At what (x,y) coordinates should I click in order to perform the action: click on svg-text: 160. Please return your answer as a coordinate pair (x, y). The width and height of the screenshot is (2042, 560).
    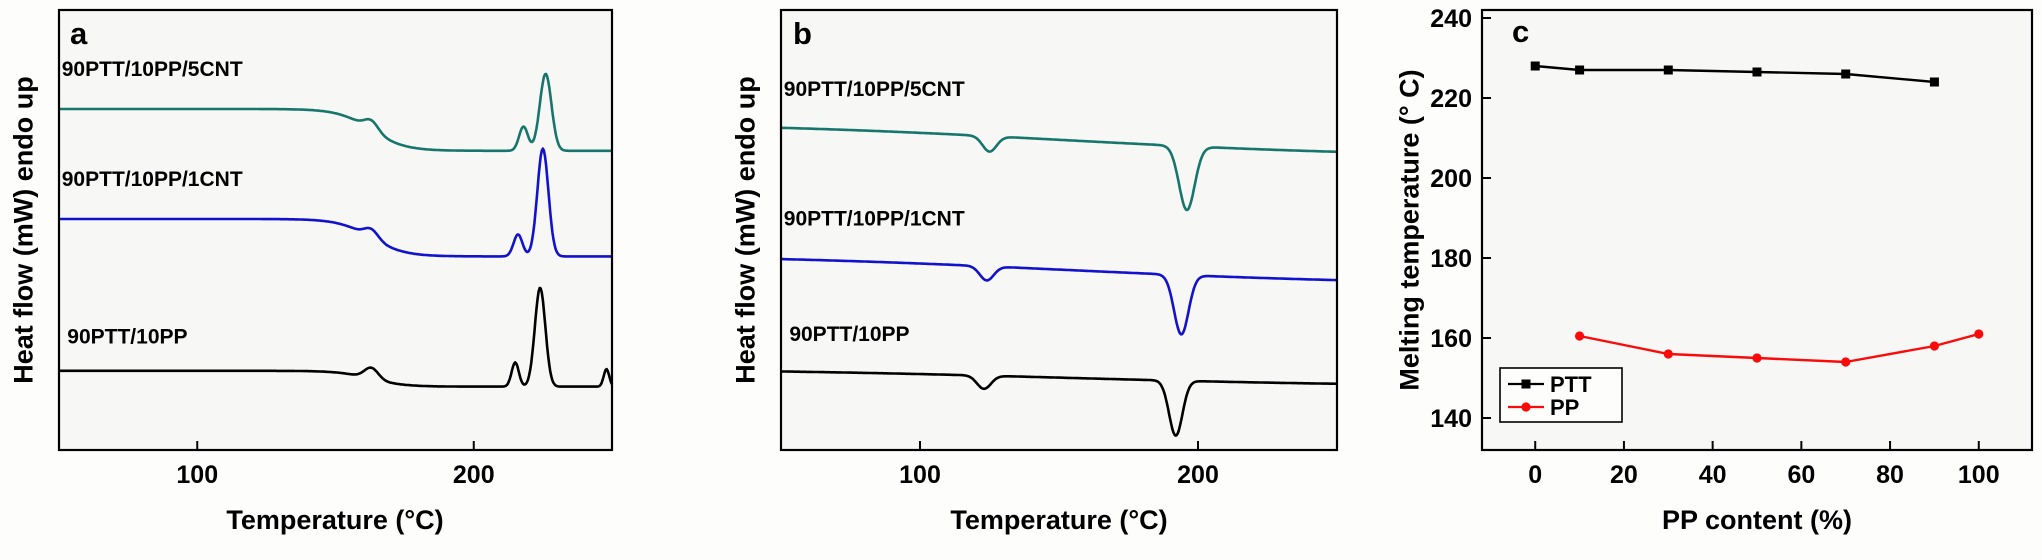
    Looking at the image, I should click on (1451, 339).